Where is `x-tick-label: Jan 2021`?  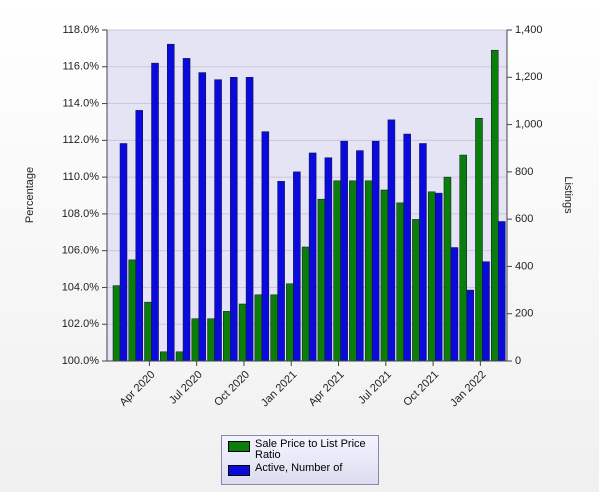 x-tick-label: Jan 2021 is located at coordinates (279, 389).